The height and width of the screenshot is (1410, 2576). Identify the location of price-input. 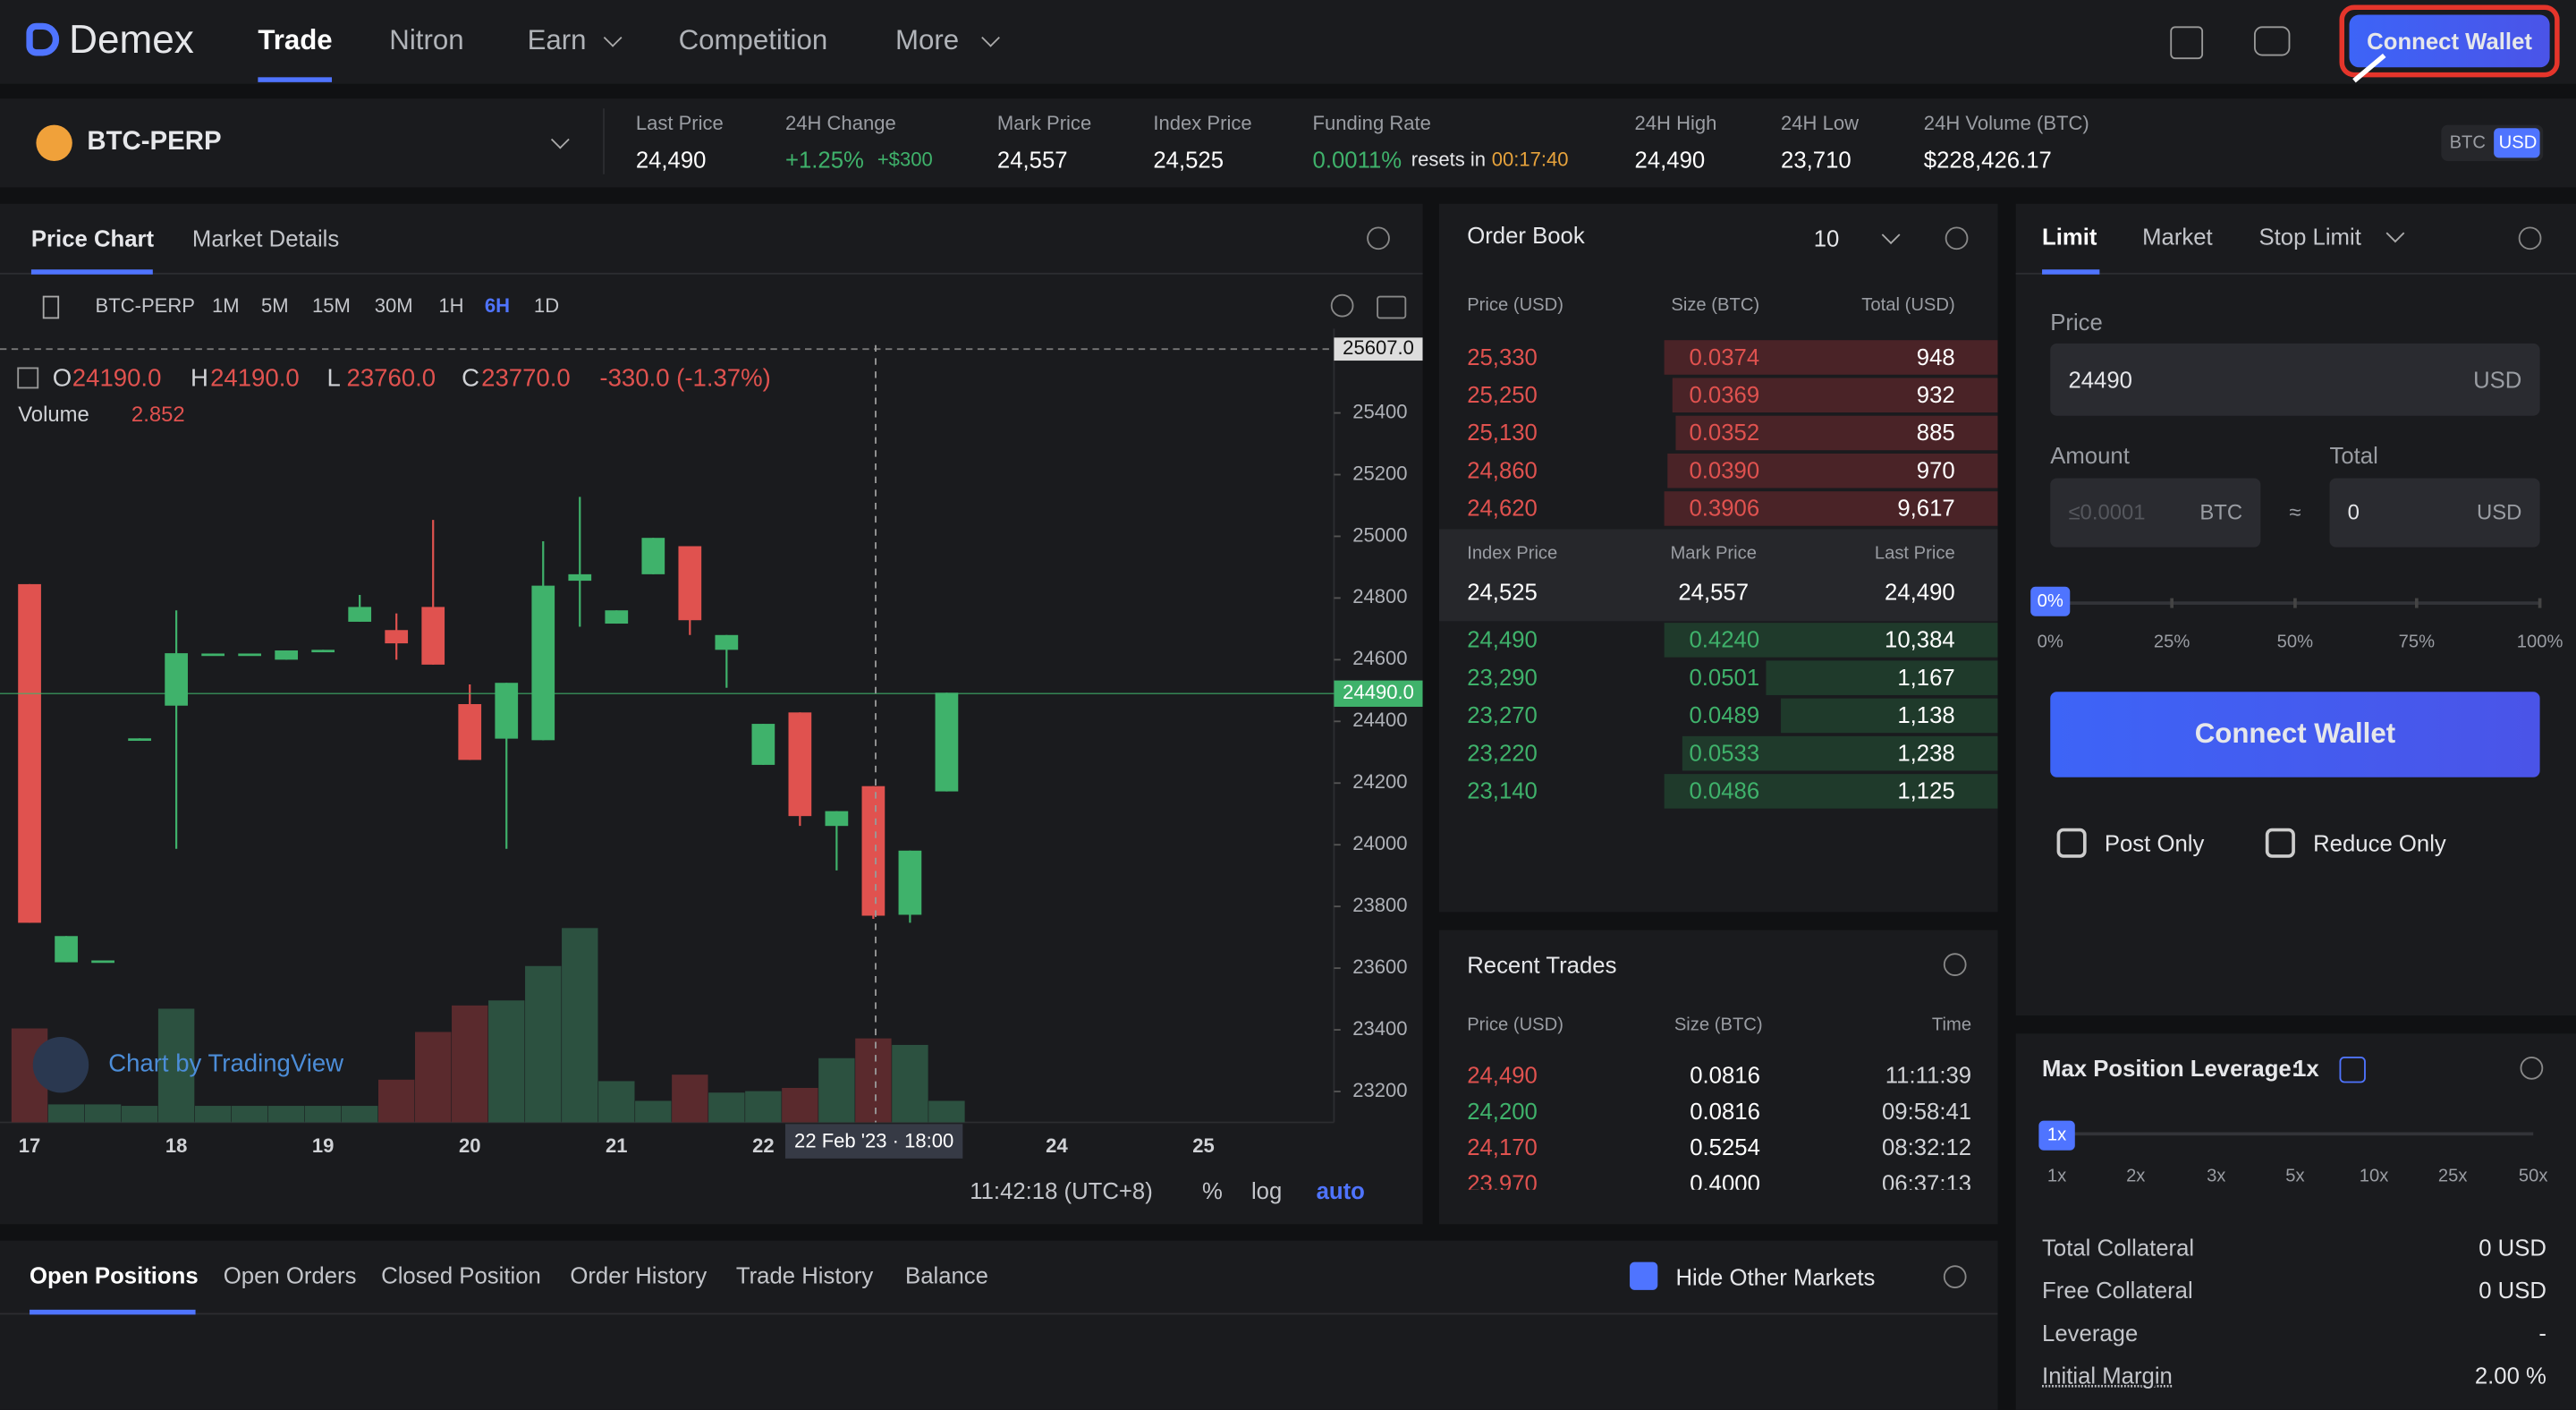
(2295, 379).